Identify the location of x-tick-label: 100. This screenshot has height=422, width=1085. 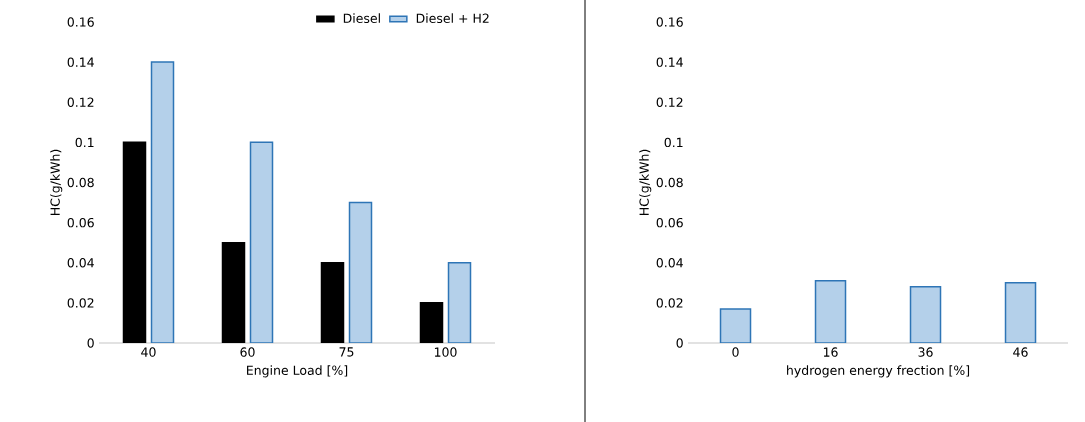
(445, 352).